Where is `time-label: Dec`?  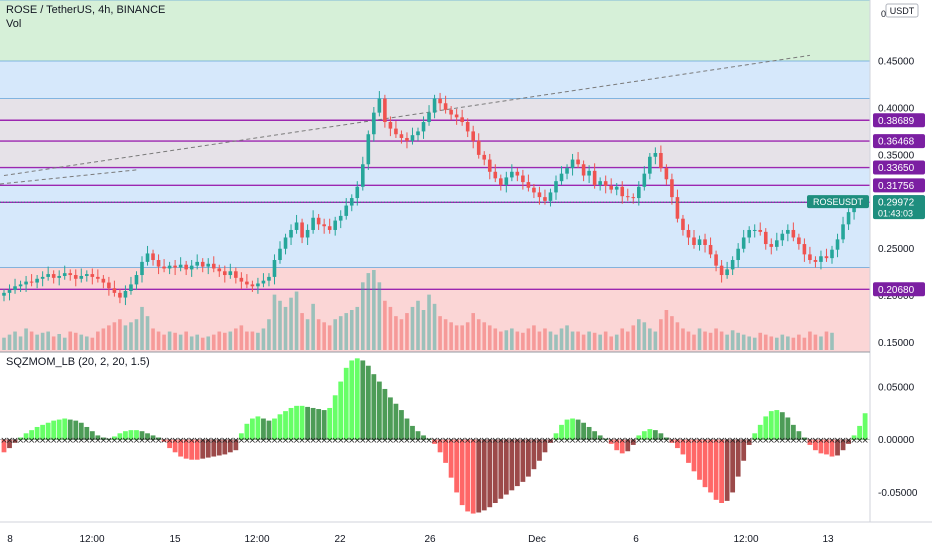 time-label: Dec is located at coordinates (537, 539).